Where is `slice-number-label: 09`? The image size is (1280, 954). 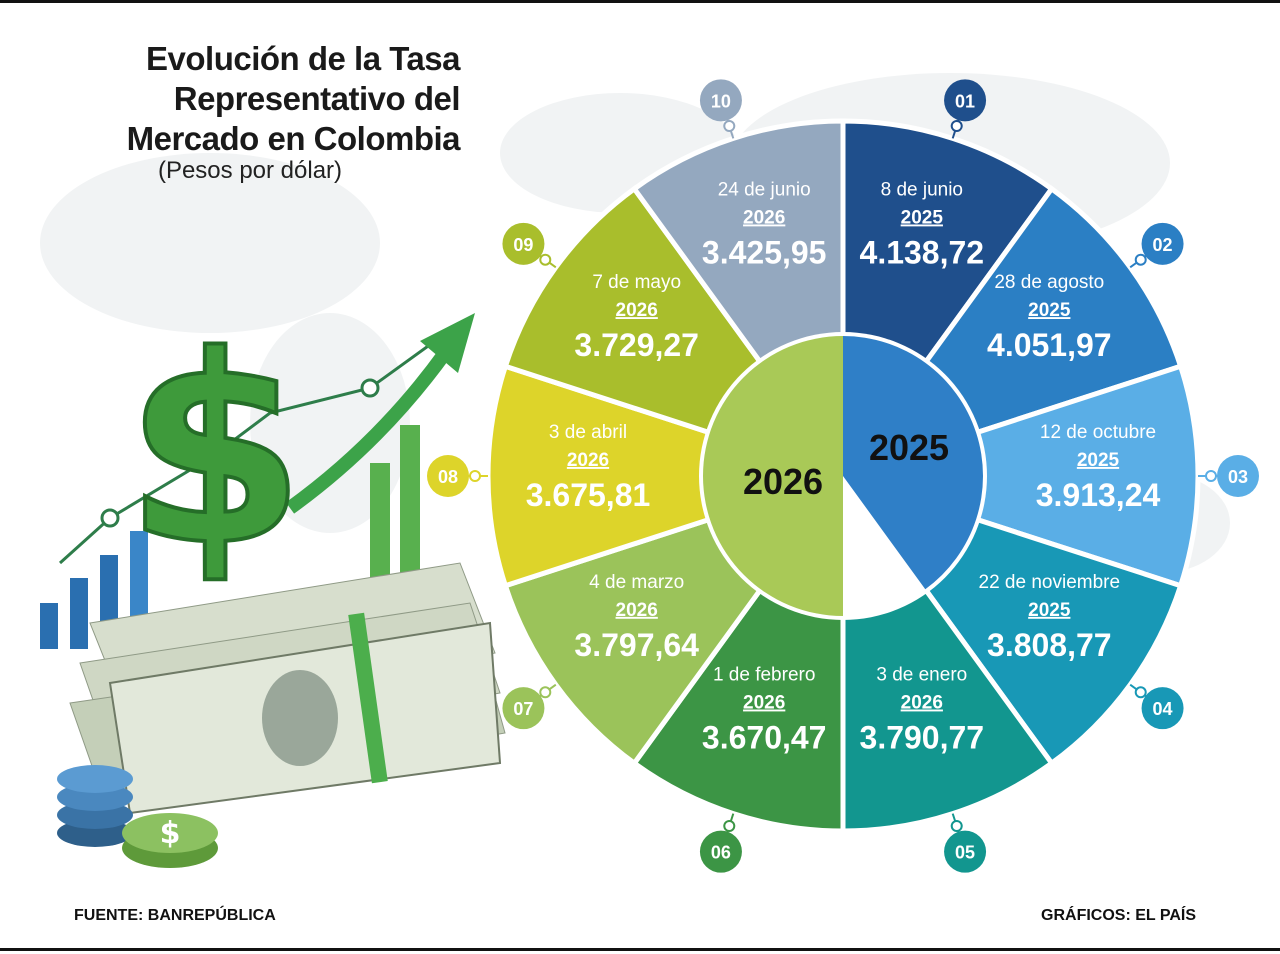 slice-number-label: 09 is located at coordinates (523, 245).